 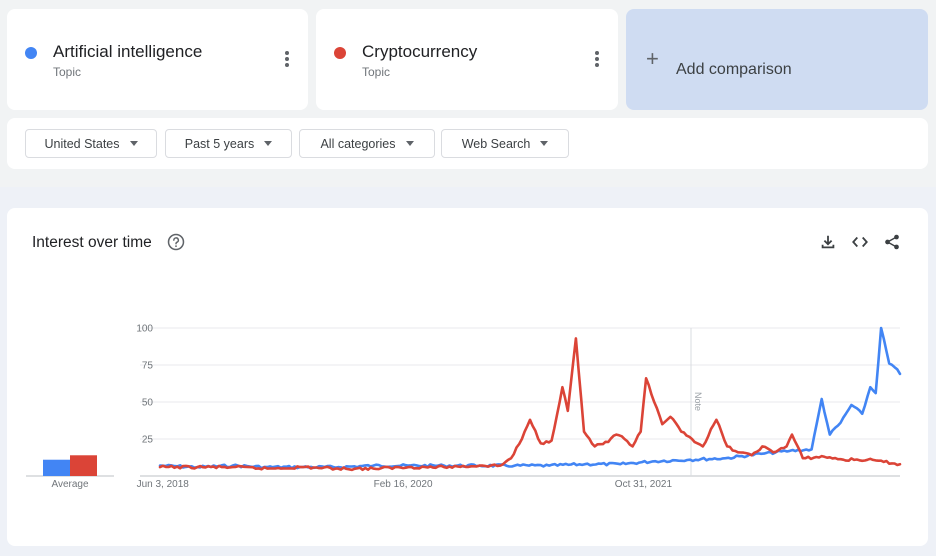 What do you see at coordinates (128, 51) in the screenshot?
I see `term-name: Artificial intelligence` at bounding box center [128, 51].